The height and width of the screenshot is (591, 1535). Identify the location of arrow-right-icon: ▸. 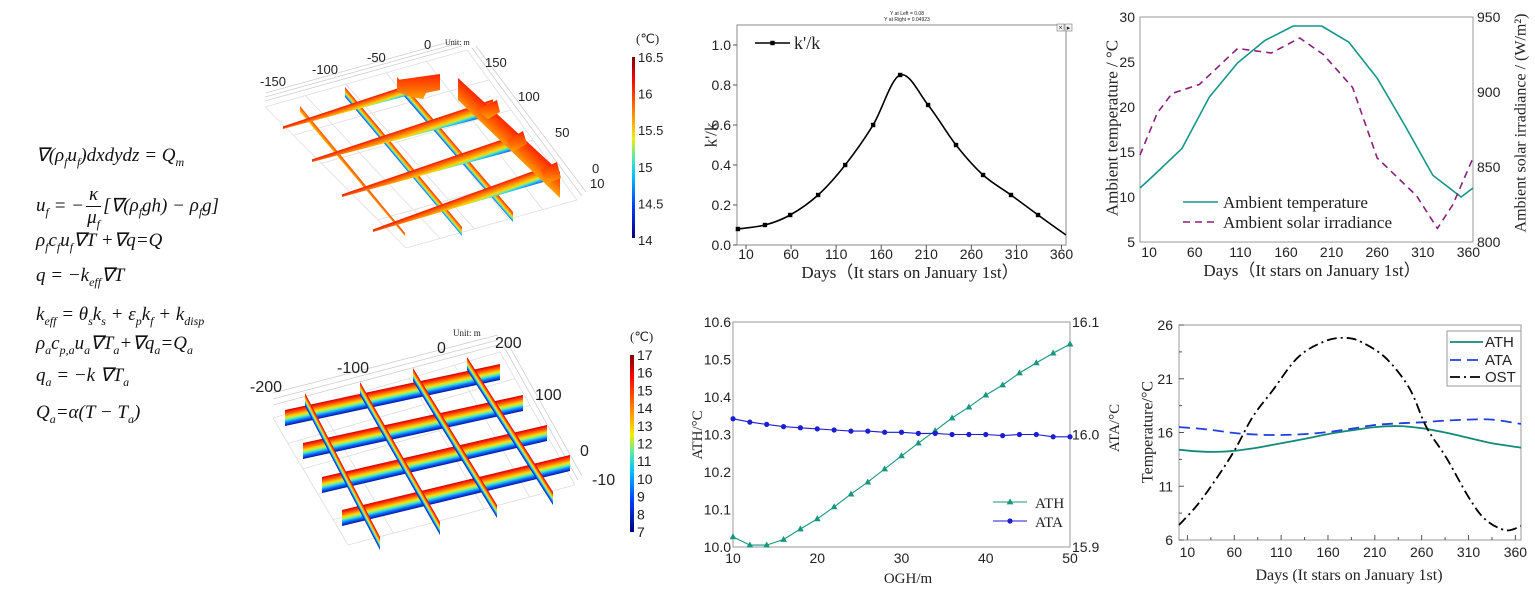
(1069, 28).